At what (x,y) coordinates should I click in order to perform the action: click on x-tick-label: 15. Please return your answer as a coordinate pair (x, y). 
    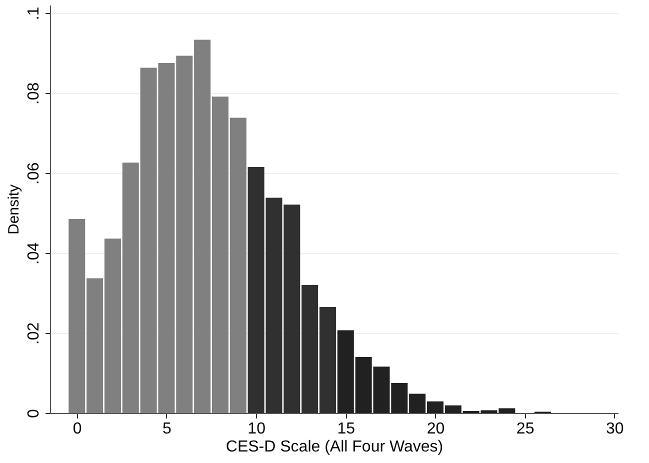
    Looking at the image, I should click on (346, 429).